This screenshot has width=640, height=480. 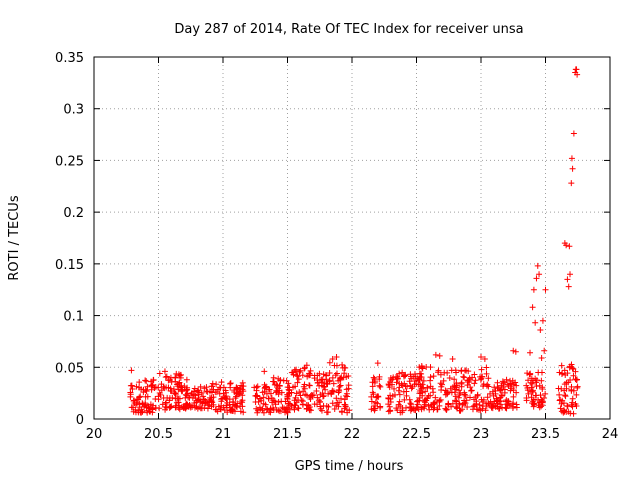 What do you see at coordinates (349, 466) in the screenshot?
I see `x-axis-label: GPS time / hours` at bounding box center [349, 466].